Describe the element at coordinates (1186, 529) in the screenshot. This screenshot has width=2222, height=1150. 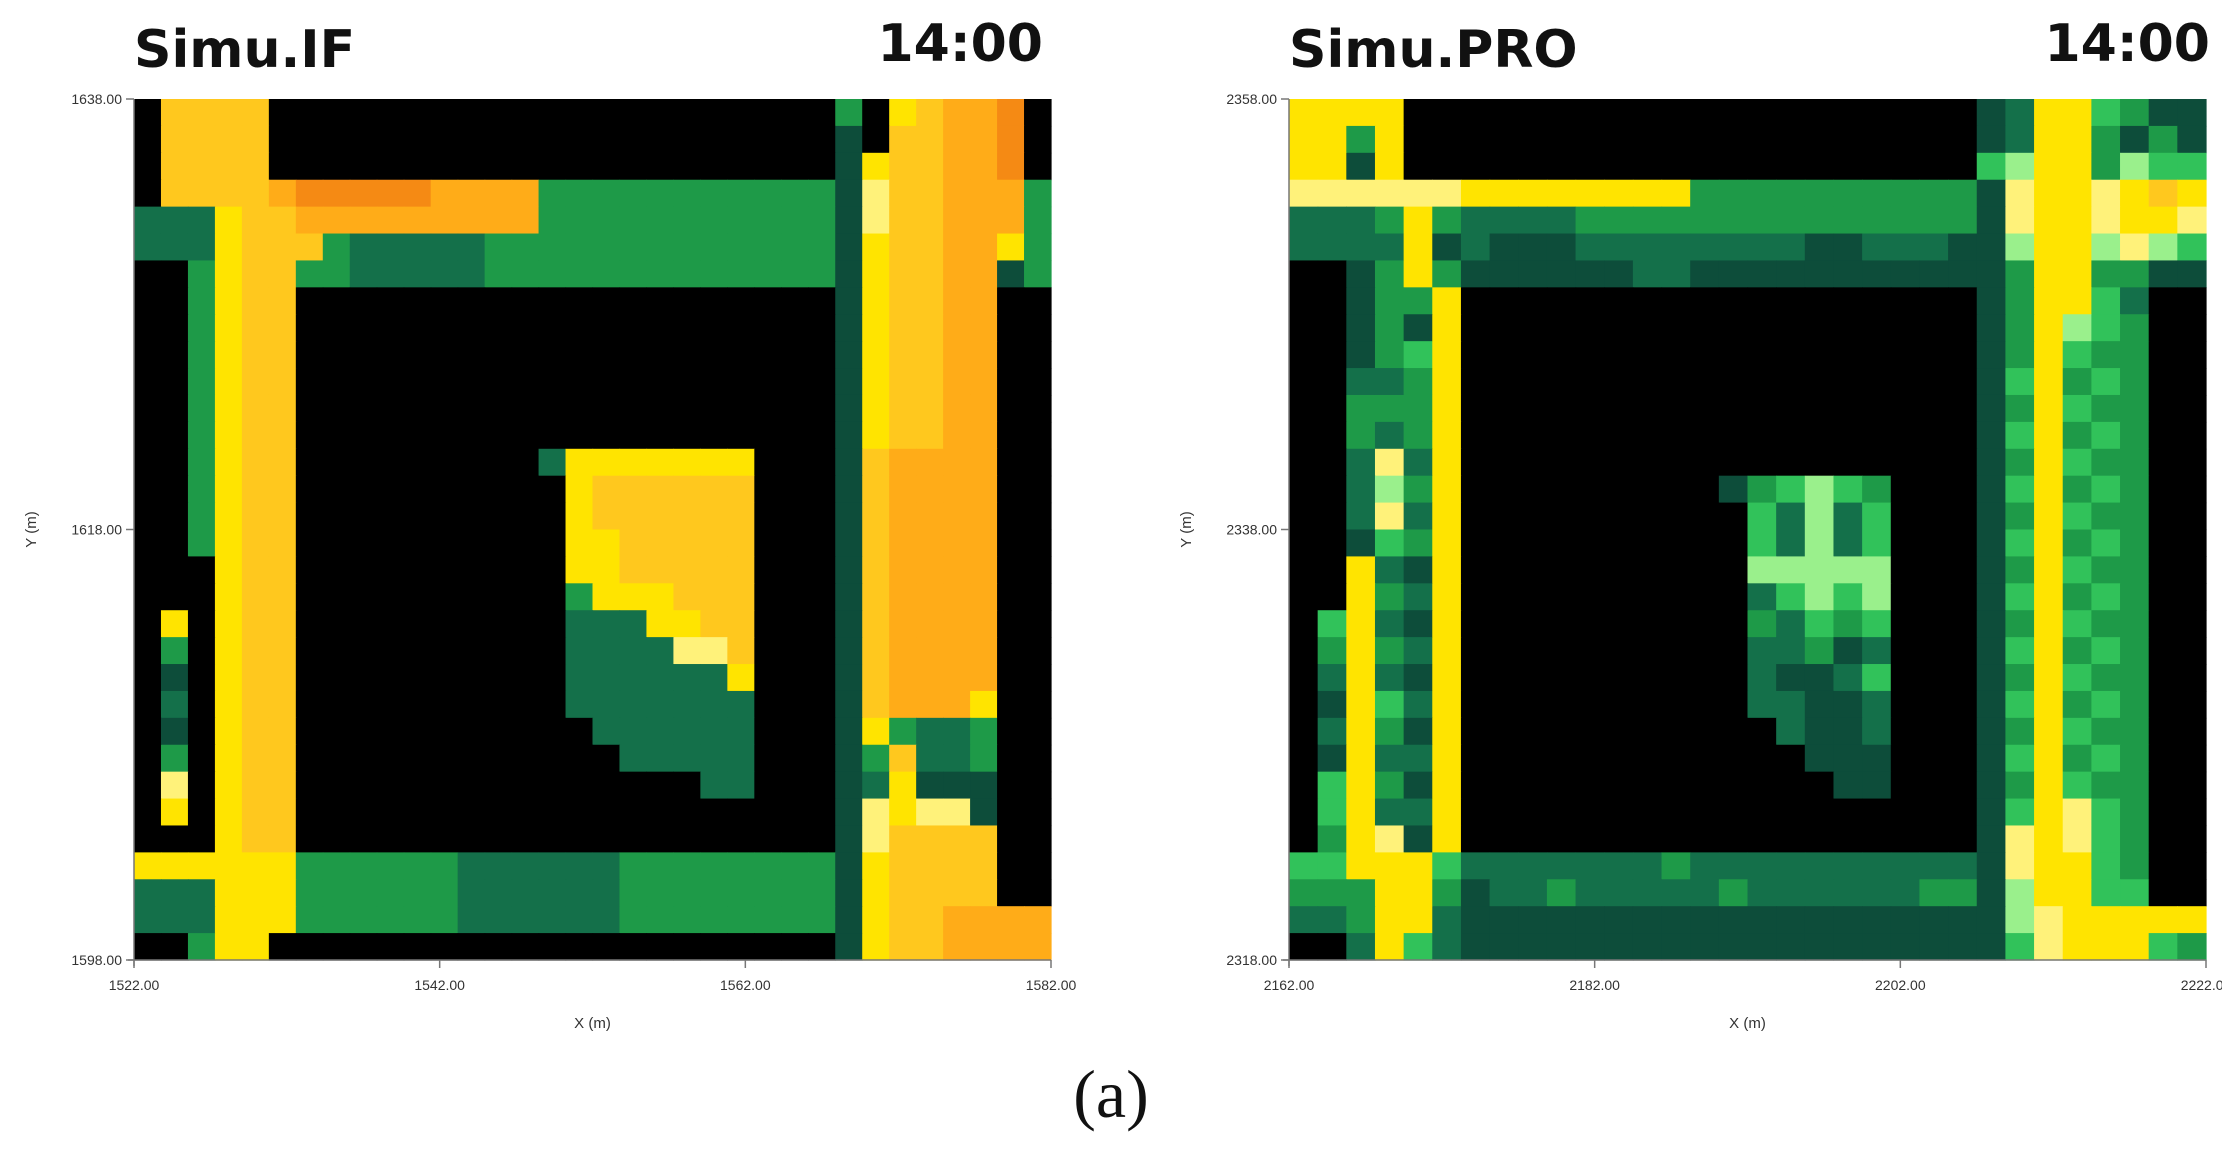
I see `y-axis-label: Y (m)` at that location.